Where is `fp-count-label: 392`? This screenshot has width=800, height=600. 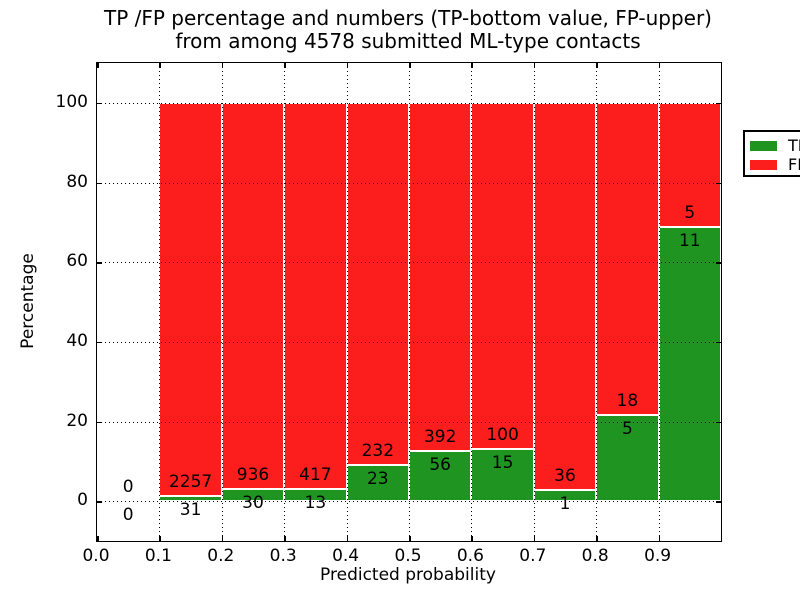
fp-count-label: 392 is located at coordinates (440, 437).